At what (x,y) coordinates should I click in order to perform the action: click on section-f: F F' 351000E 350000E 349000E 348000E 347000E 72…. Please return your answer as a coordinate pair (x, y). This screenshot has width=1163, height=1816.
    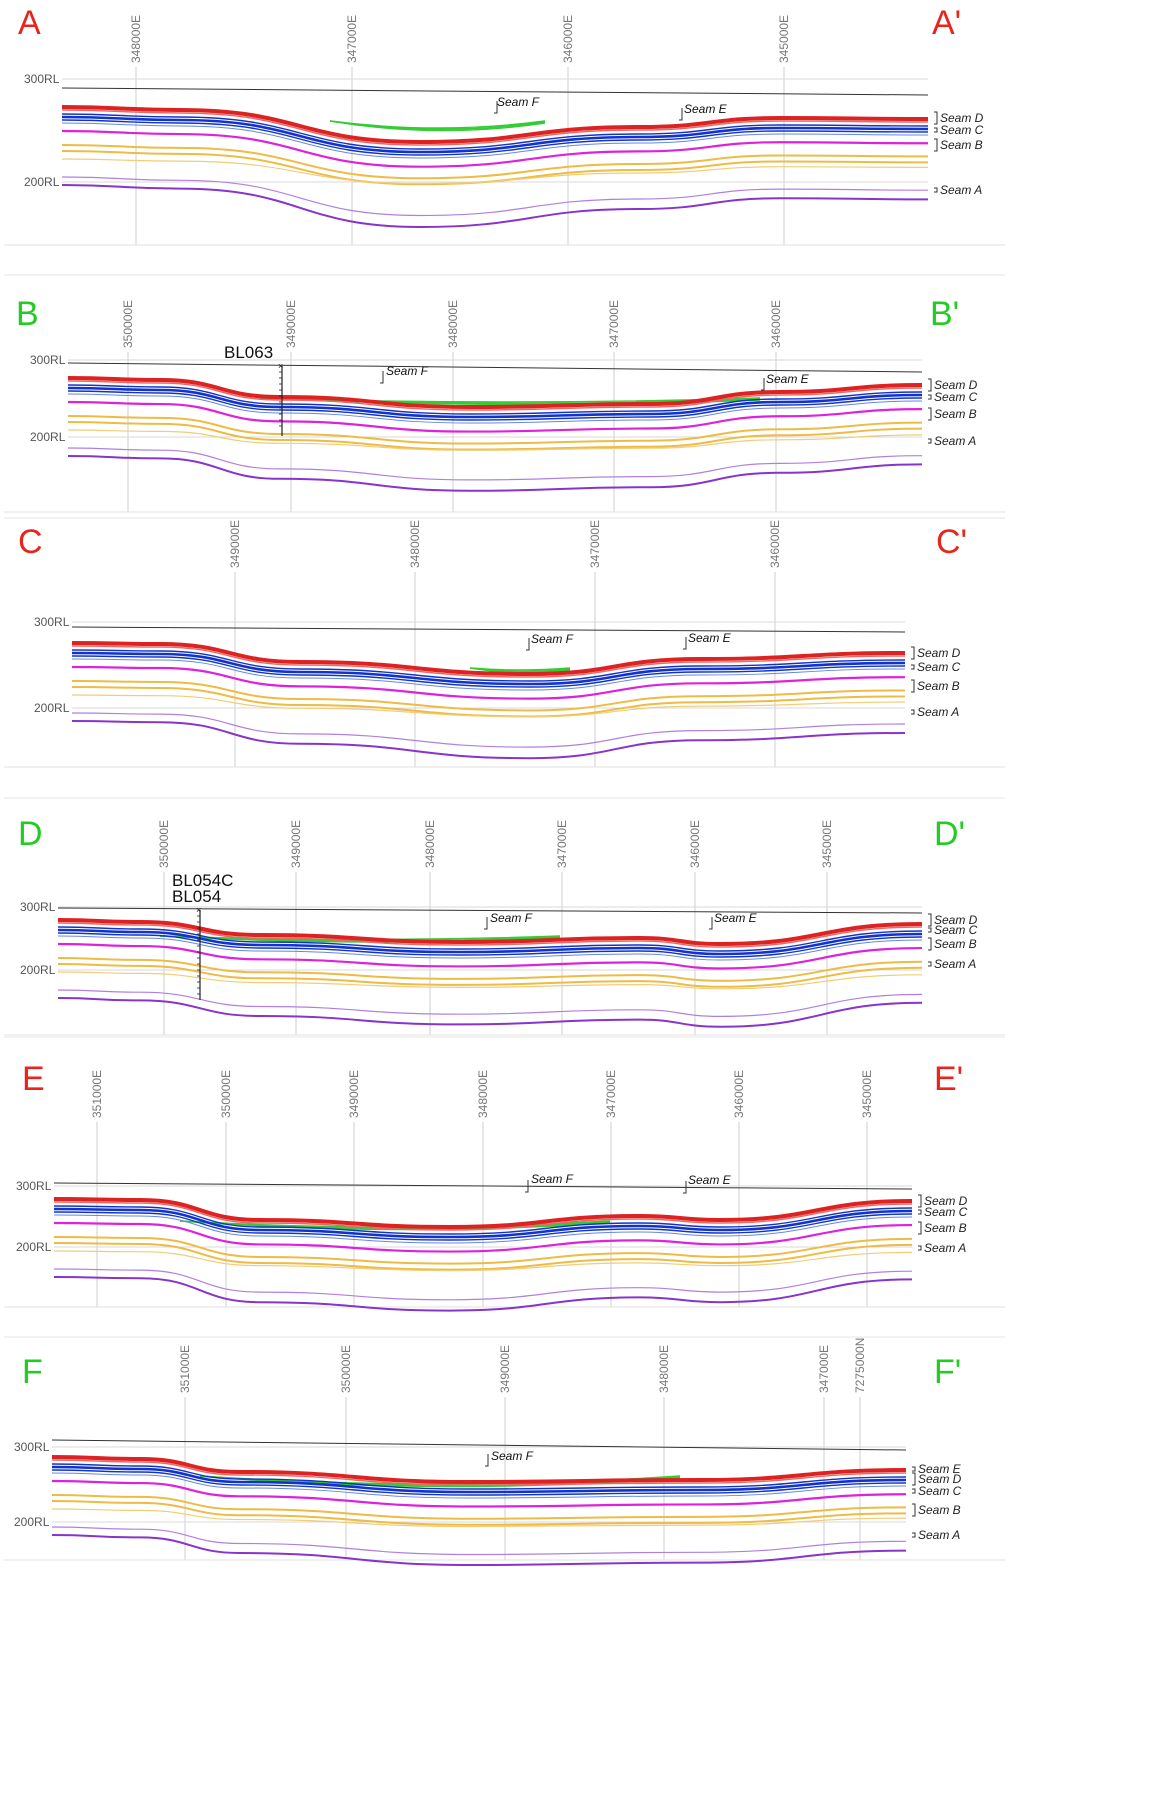
    Looking at the image, I should click on (504, 1452).